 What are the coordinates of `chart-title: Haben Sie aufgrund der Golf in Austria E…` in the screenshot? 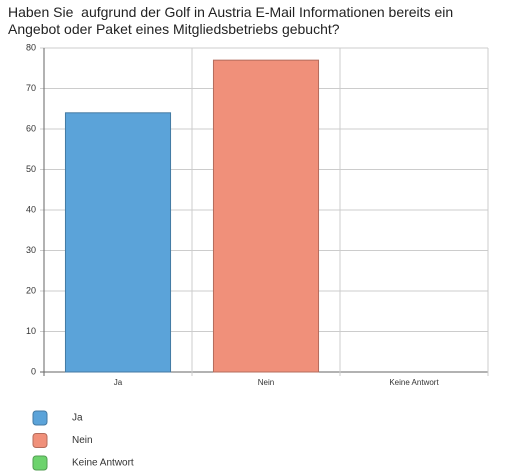 It's located at (232, 20).